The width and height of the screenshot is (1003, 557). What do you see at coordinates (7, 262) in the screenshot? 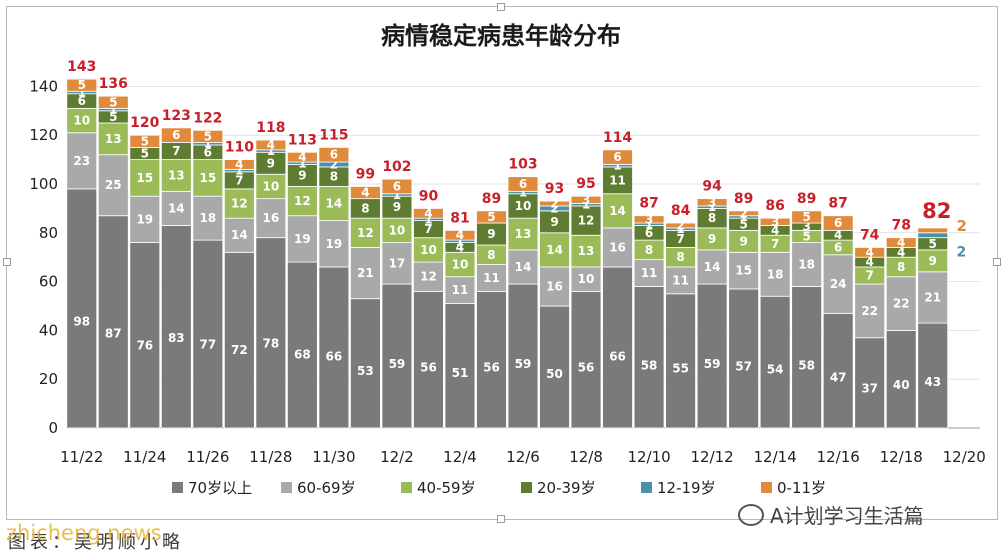
I see `resize-handle-left` at bounding box center [7, 262].